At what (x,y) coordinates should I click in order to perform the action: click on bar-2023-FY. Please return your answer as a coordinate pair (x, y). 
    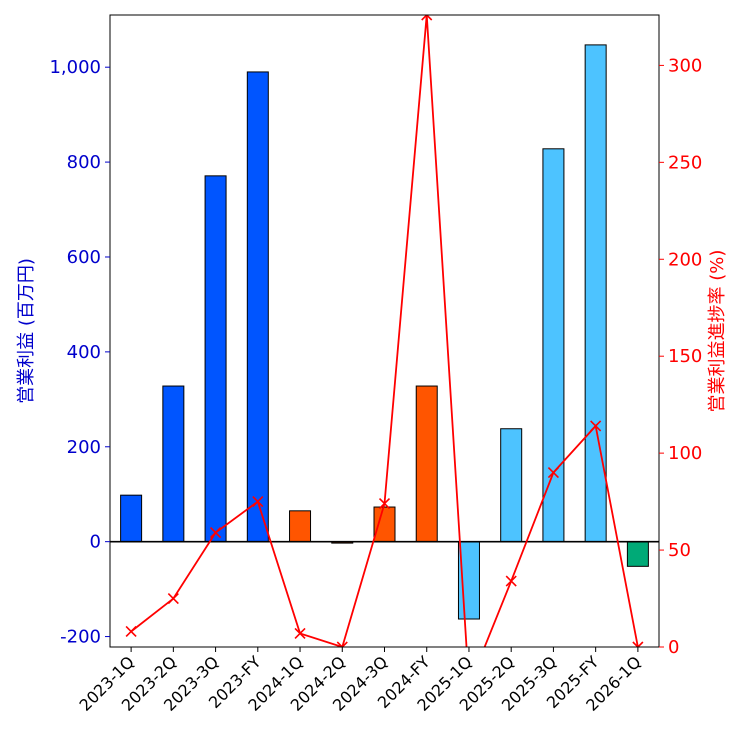
    Looking at the image, I should click on (257, 307).